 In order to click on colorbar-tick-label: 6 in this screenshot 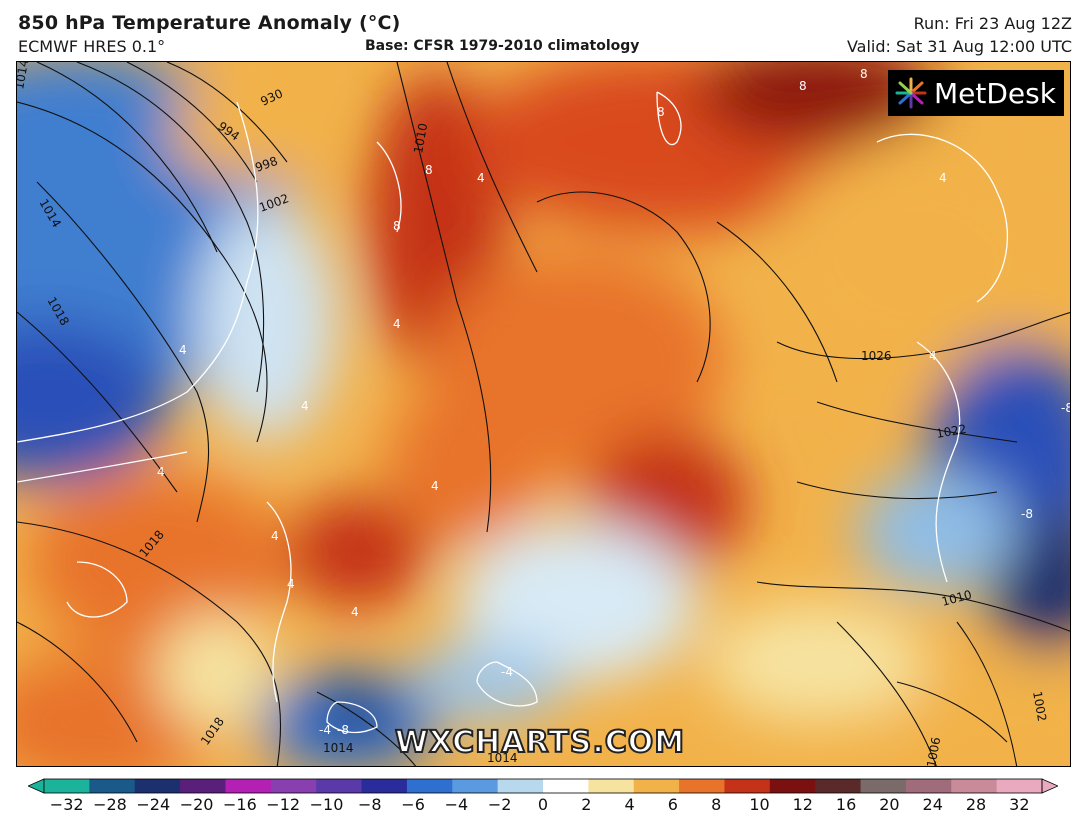, I will do `click(672, 804)`.